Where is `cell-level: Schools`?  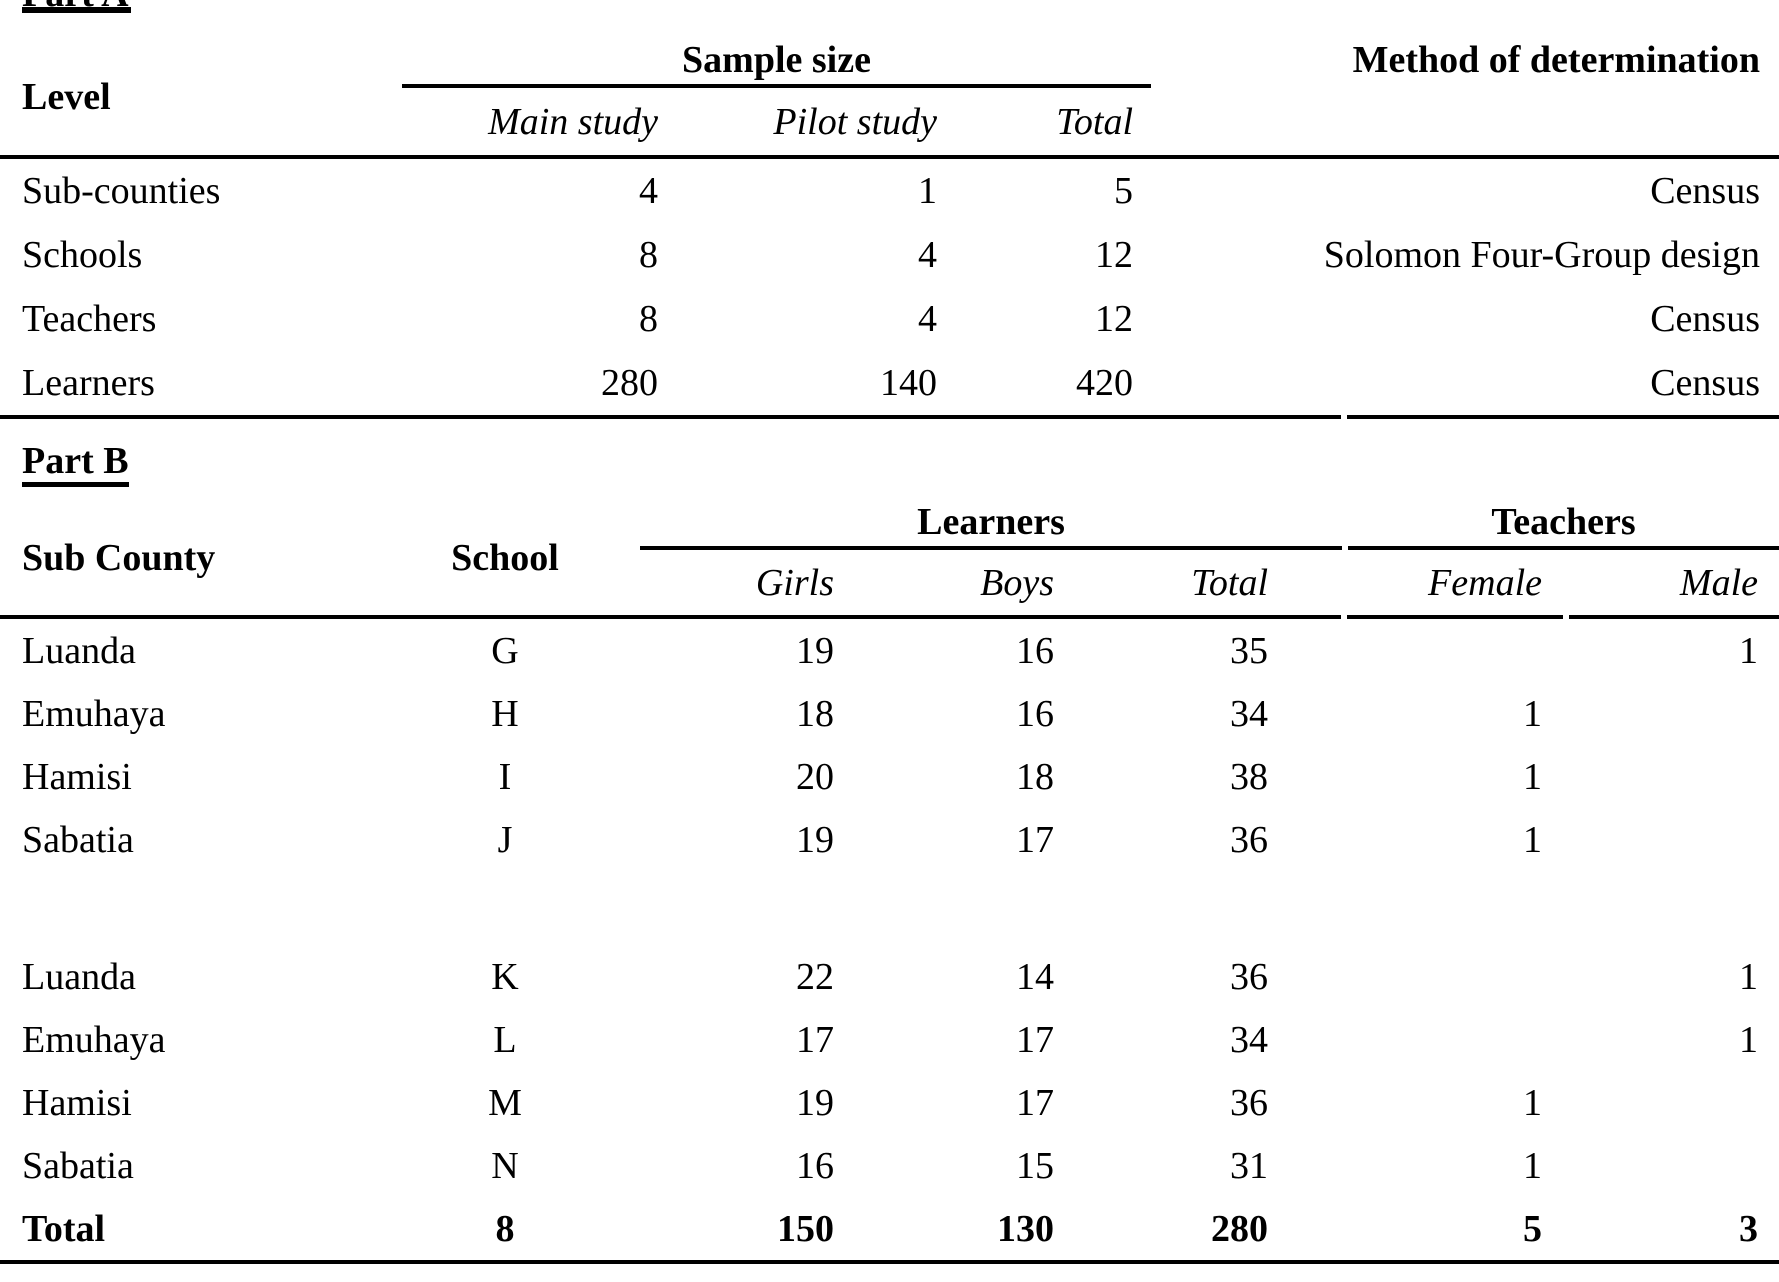 cell-level: Schools is located at coordinates (82, 255).